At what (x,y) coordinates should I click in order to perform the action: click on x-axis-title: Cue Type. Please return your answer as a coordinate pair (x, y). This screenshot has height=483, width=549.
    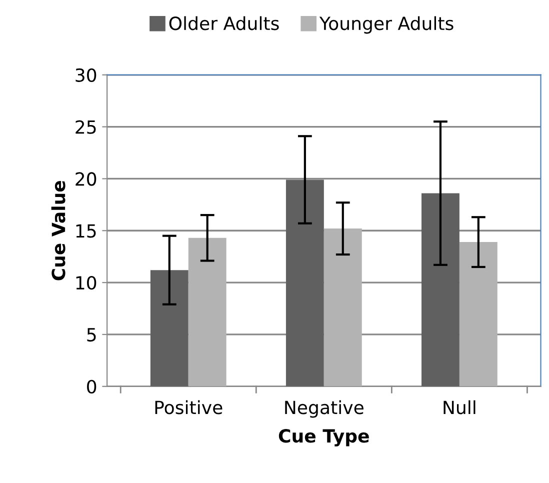
    Looking at the image, I should click on (323, 437).